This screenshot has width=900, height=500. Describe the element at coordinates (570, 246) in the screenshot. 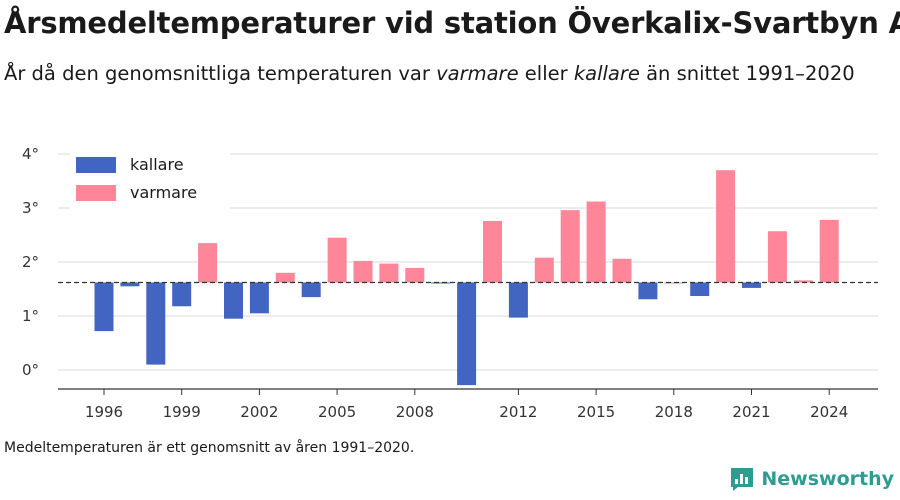

I see `bar-2014` at that location.